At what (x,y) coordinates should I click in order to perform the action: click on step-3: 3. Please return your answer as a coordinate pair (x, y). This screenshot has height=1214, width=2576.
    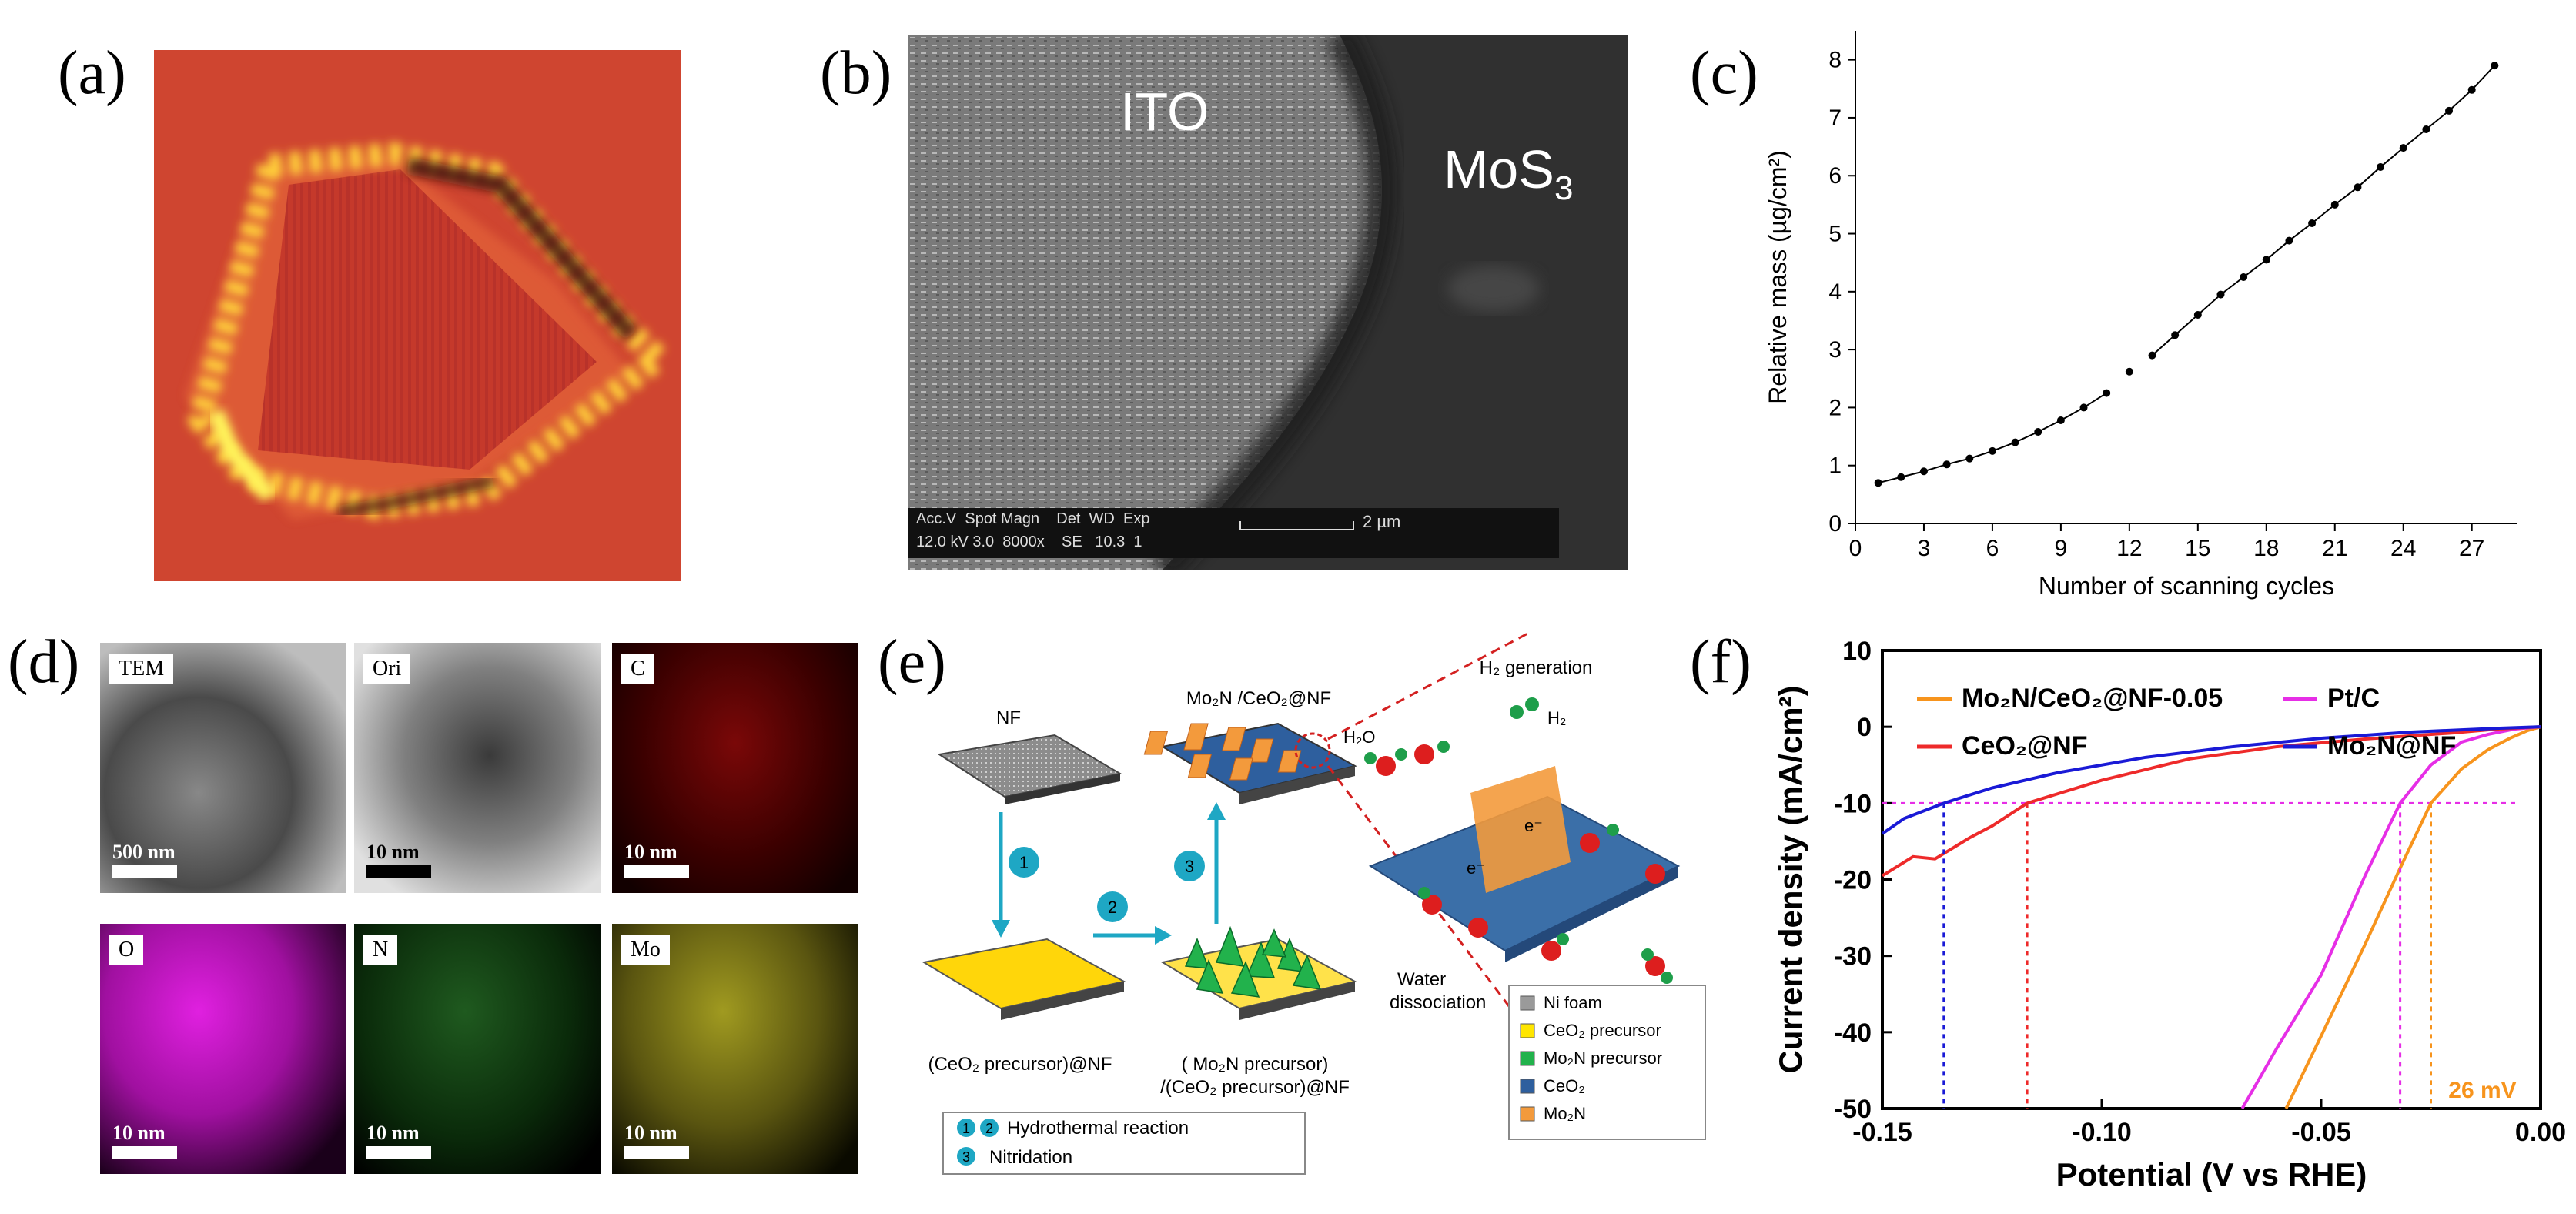
    Looking at the image, I should click on (1190, 867).